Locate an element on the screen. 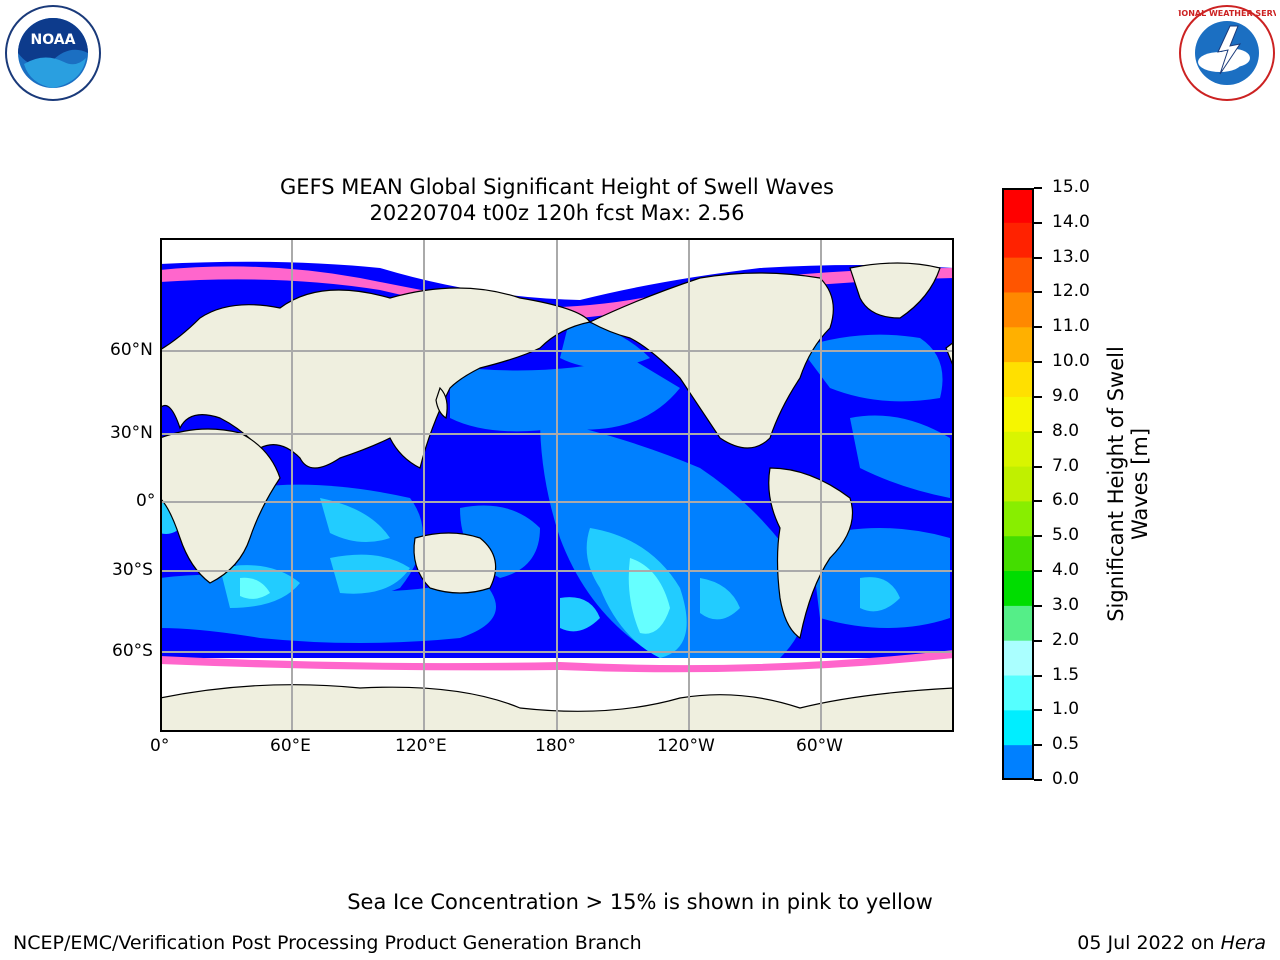 This screenshot has width=1280, height=960. colorbar-tick-label: 14.0 is located at coordinates (1071, 221).